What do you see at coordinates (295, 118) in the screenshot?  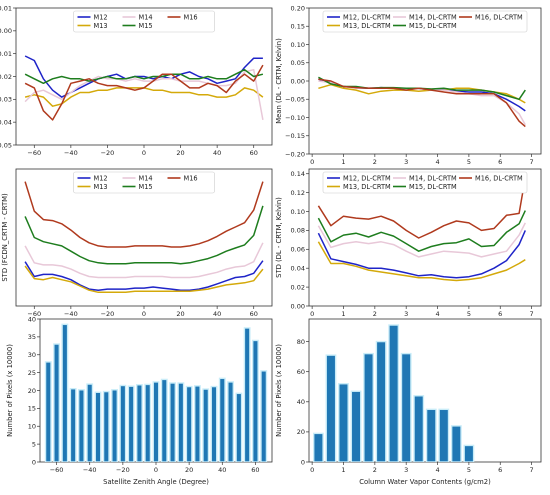 I see `y-tick-label: −0.10` at bounding box center [295, 118].